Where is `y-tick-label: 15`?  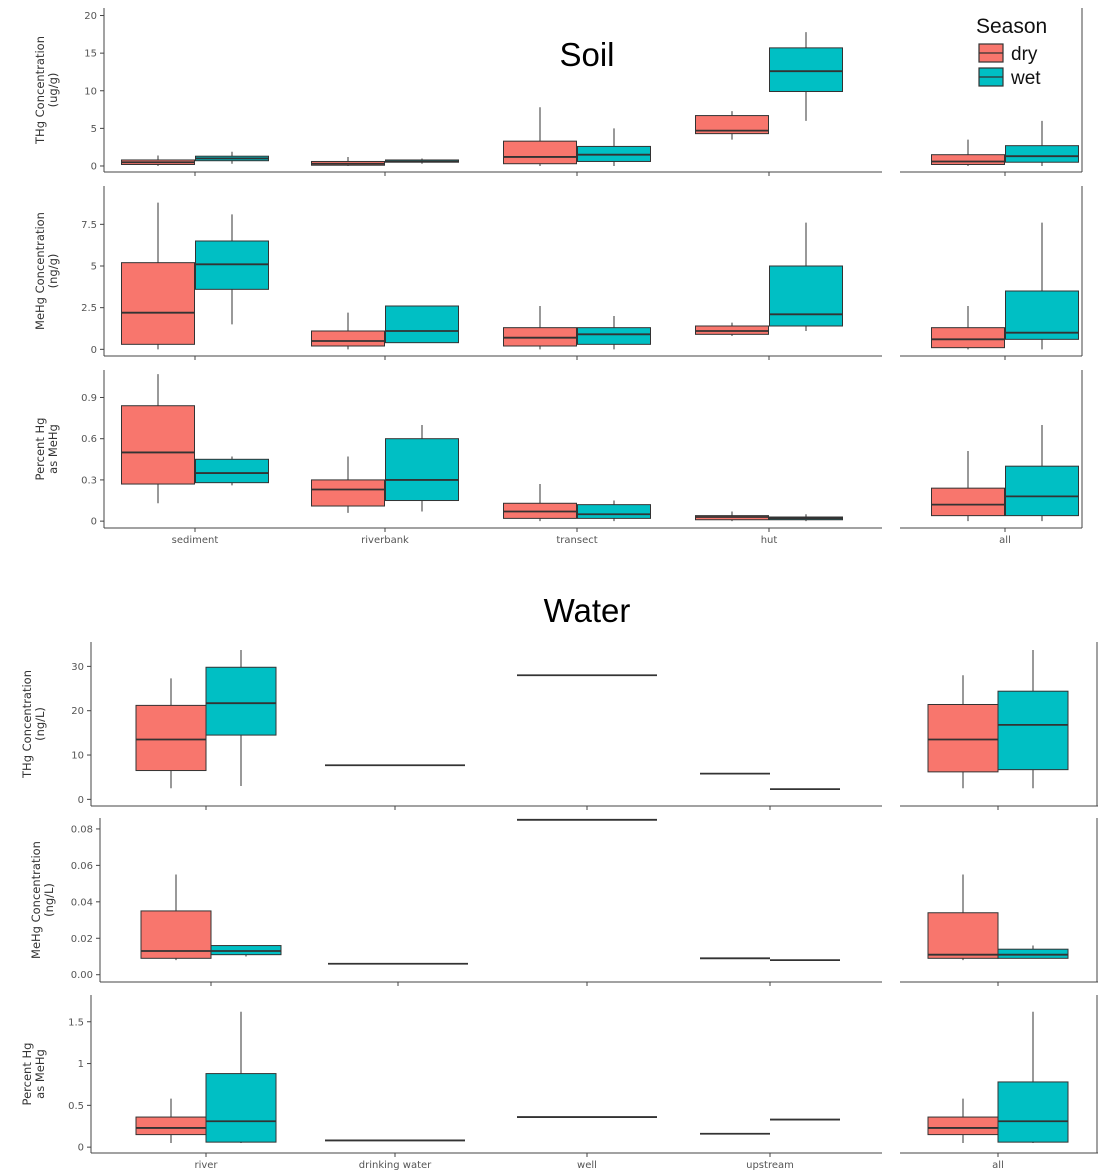
y-tick-label: 15 is located at coordinates (90, 54).